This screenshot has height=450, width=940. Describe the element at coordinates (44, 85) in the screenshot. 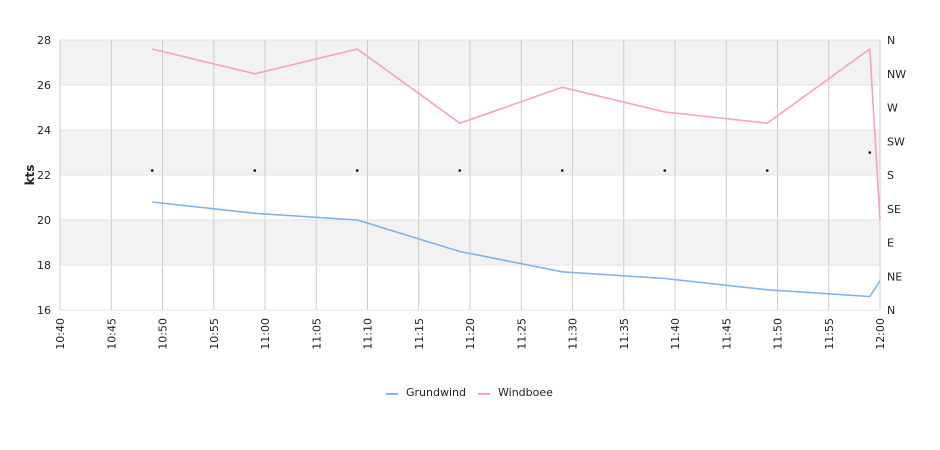

I see `y-tick-label: 26` at that location.